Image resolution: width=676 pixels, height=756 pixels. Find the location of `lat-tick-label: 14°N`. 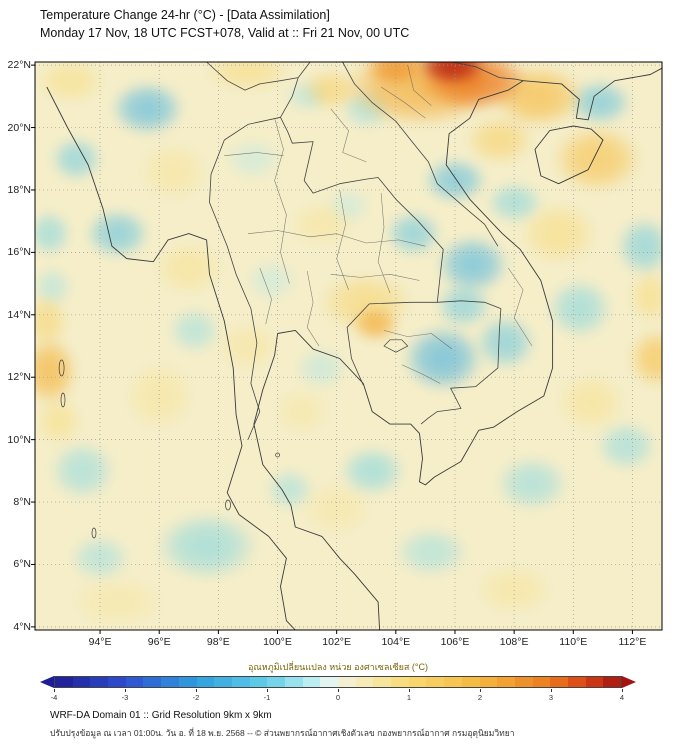

lat-tick-label: 14°N is located at coordinates (19, 314).